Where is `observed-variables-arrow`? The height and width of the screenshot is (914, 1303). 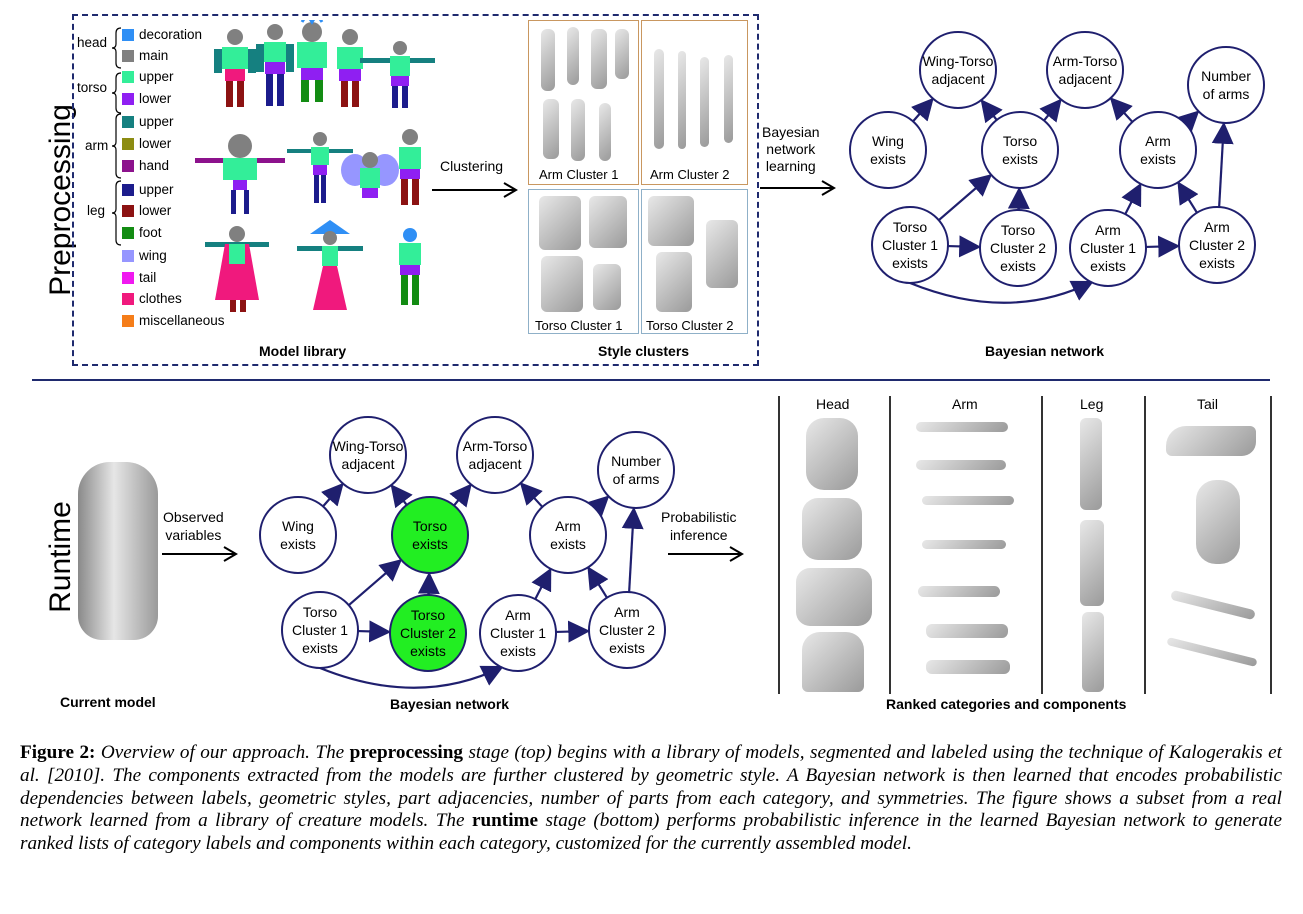 observed-variables-arrow is located at coordinates (200, 554).